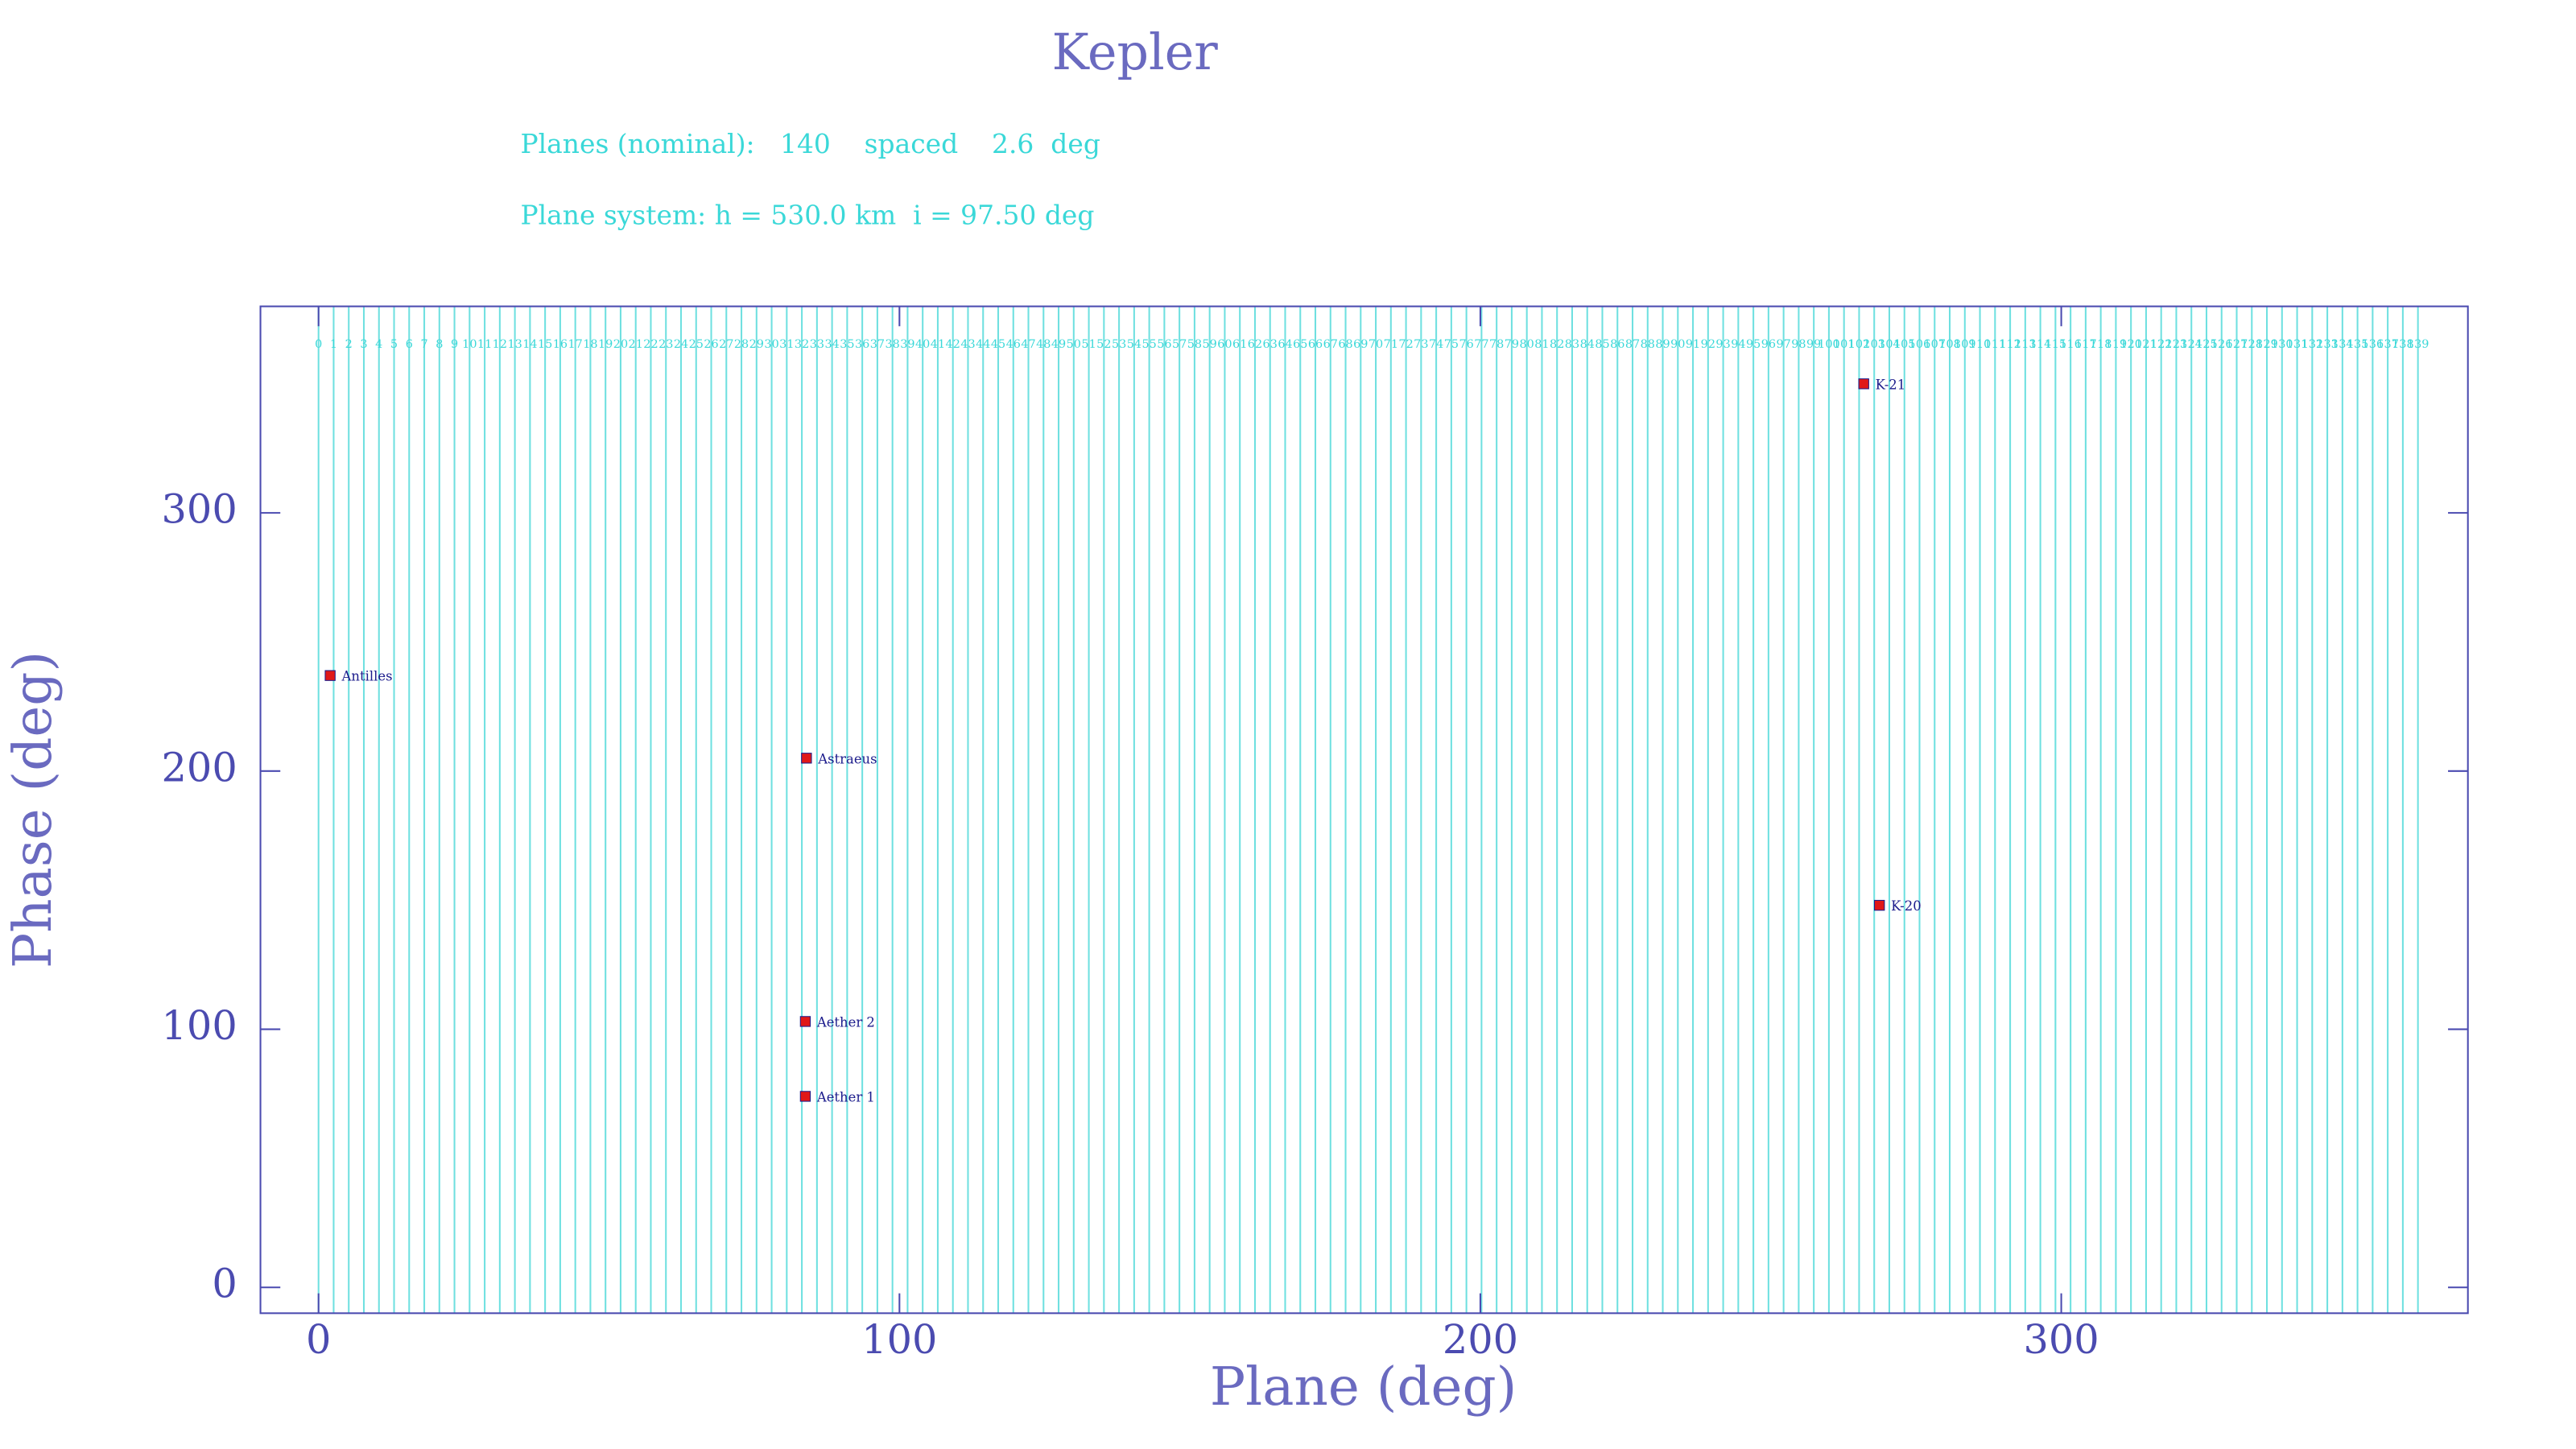  Describe the element at coordinates (1693, 344) in the screenshot. I see `plane-label: 91` at that location.